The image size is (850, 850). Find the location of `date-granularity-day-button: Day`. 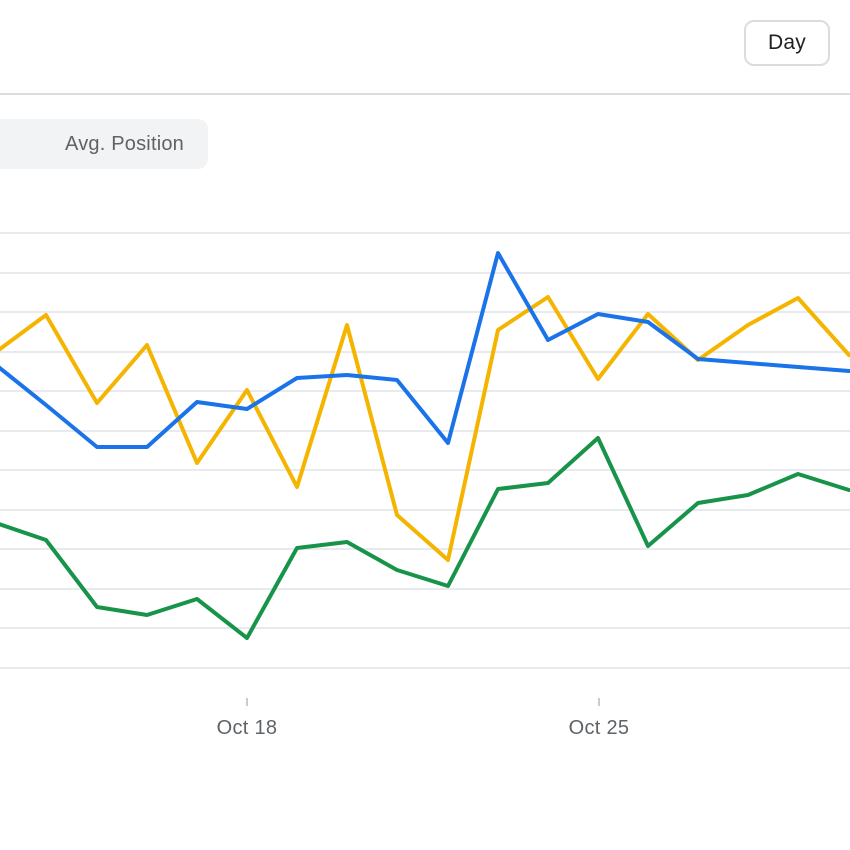

date-granularity-day-button: Day is located at coordinates (787, 43).